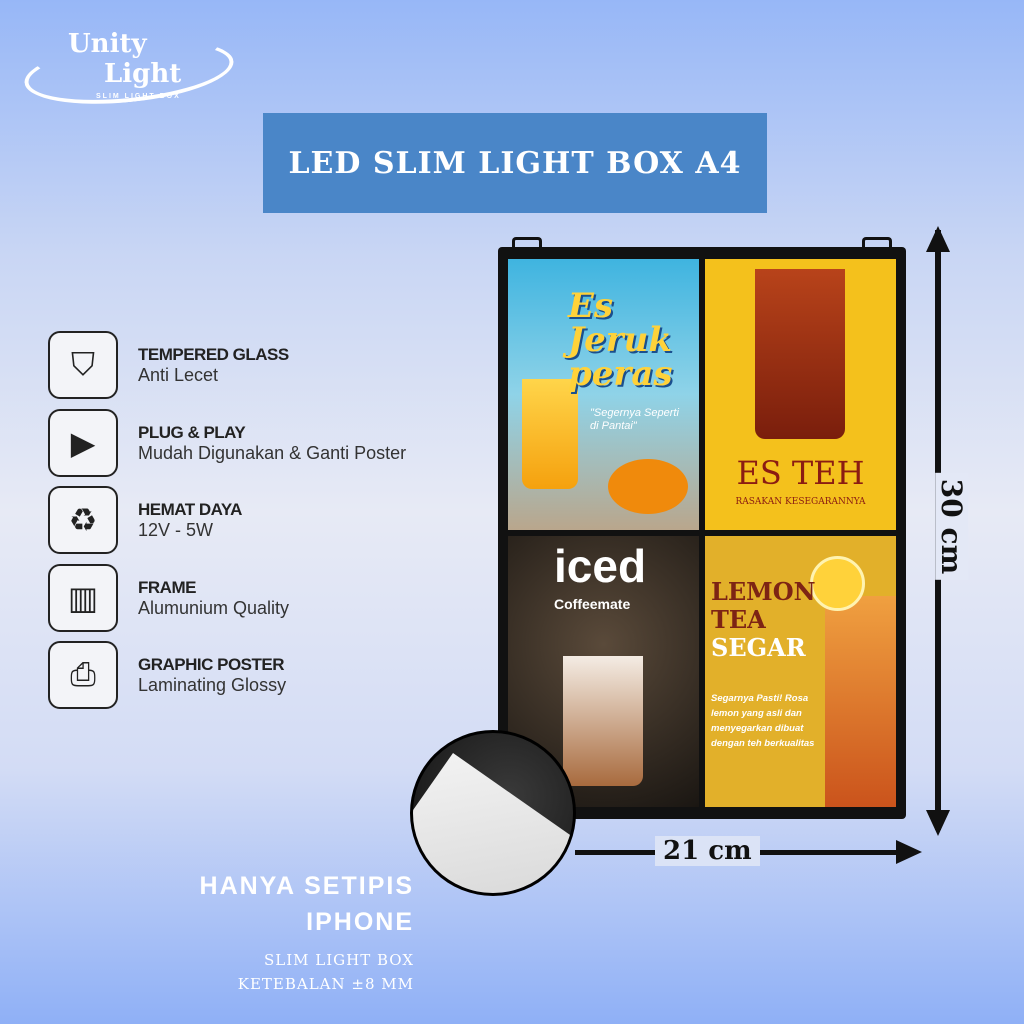  What do you see at coordinates (763, 619) in the screenshot?
I see `poster-title: LEMON TEA SEGAR` at bounding box center [763, 619].